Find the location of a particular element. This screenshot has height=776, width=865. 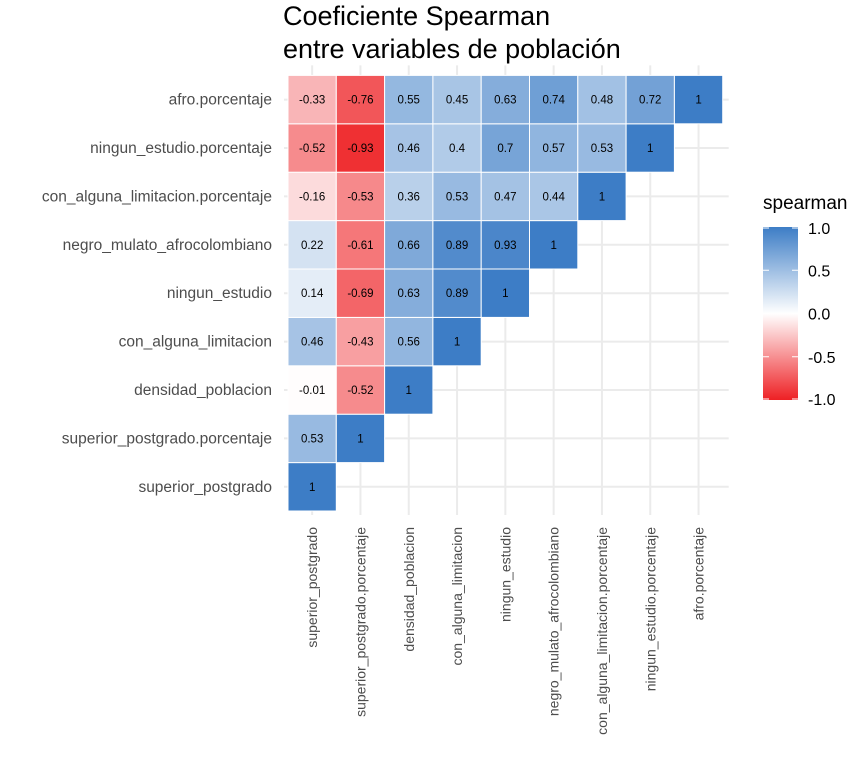

cell-value-label: -0.33 is located at coordinates (312, 101).